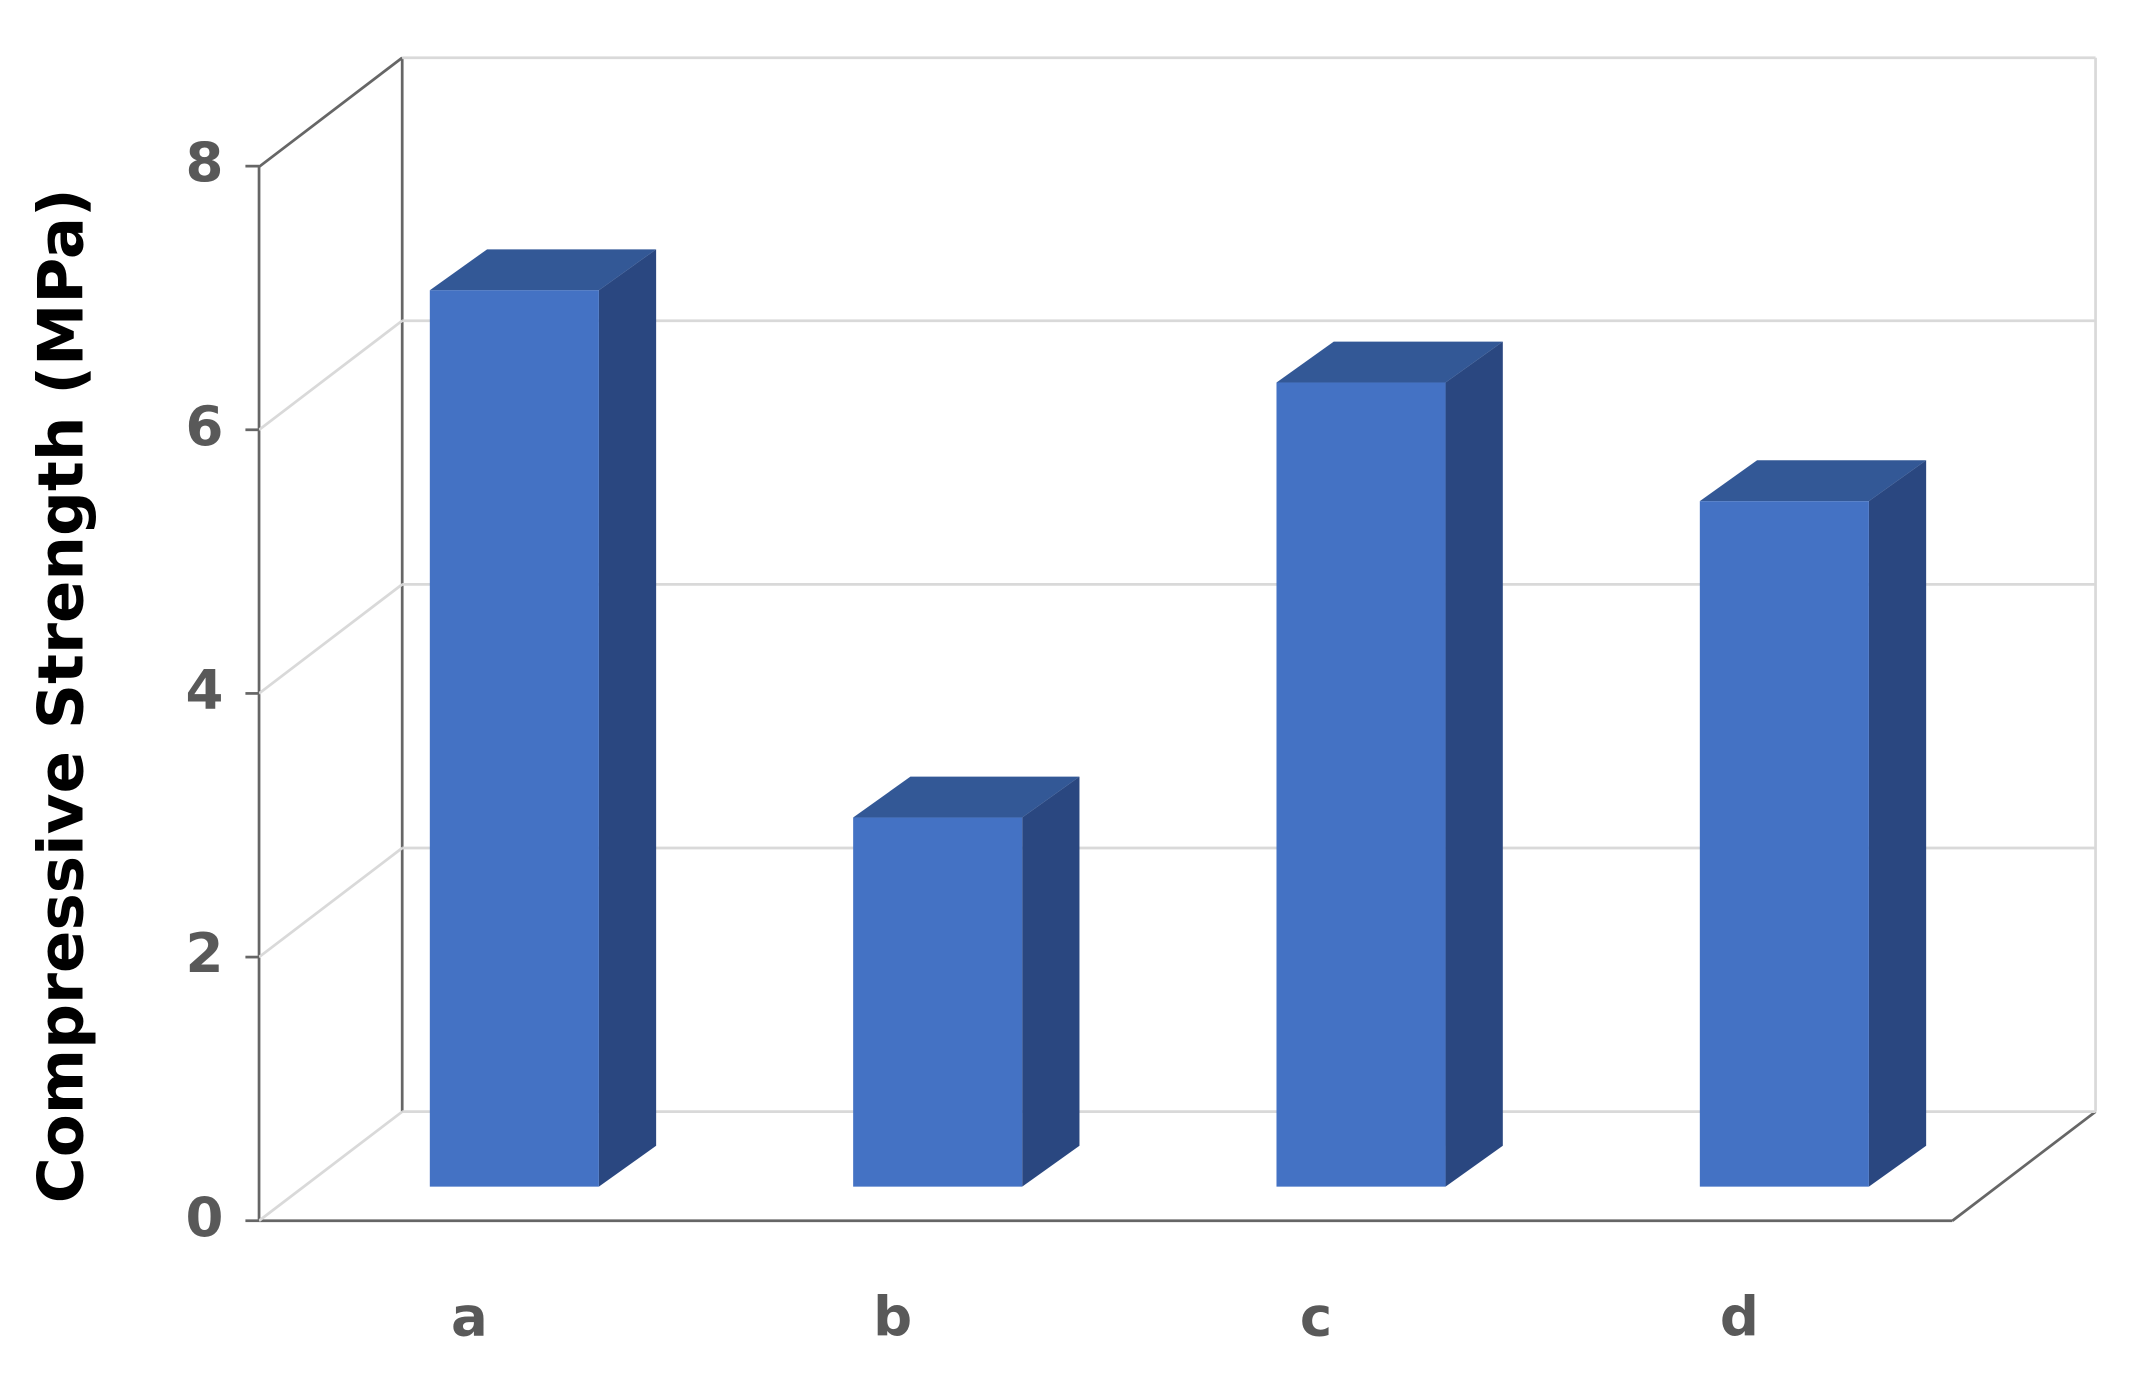 The width and height of the screenshot is (2131, 1393). I want to click on x-tick-label: a, so click(469, 1316).